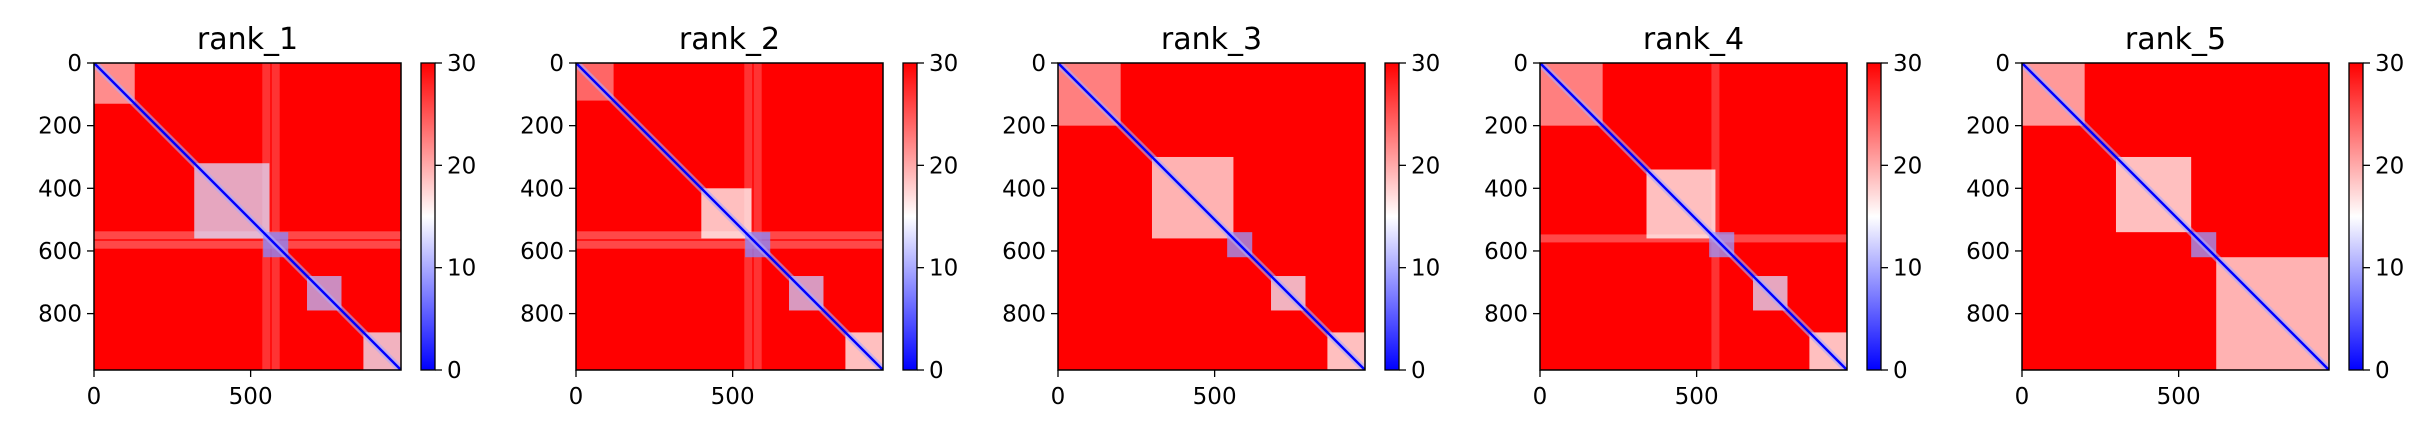 This screenshot has height=438, width=2435. Describe the element at coordinates (1693, 39) in the screenshot. I see `panel-title: rank_4` at that location.